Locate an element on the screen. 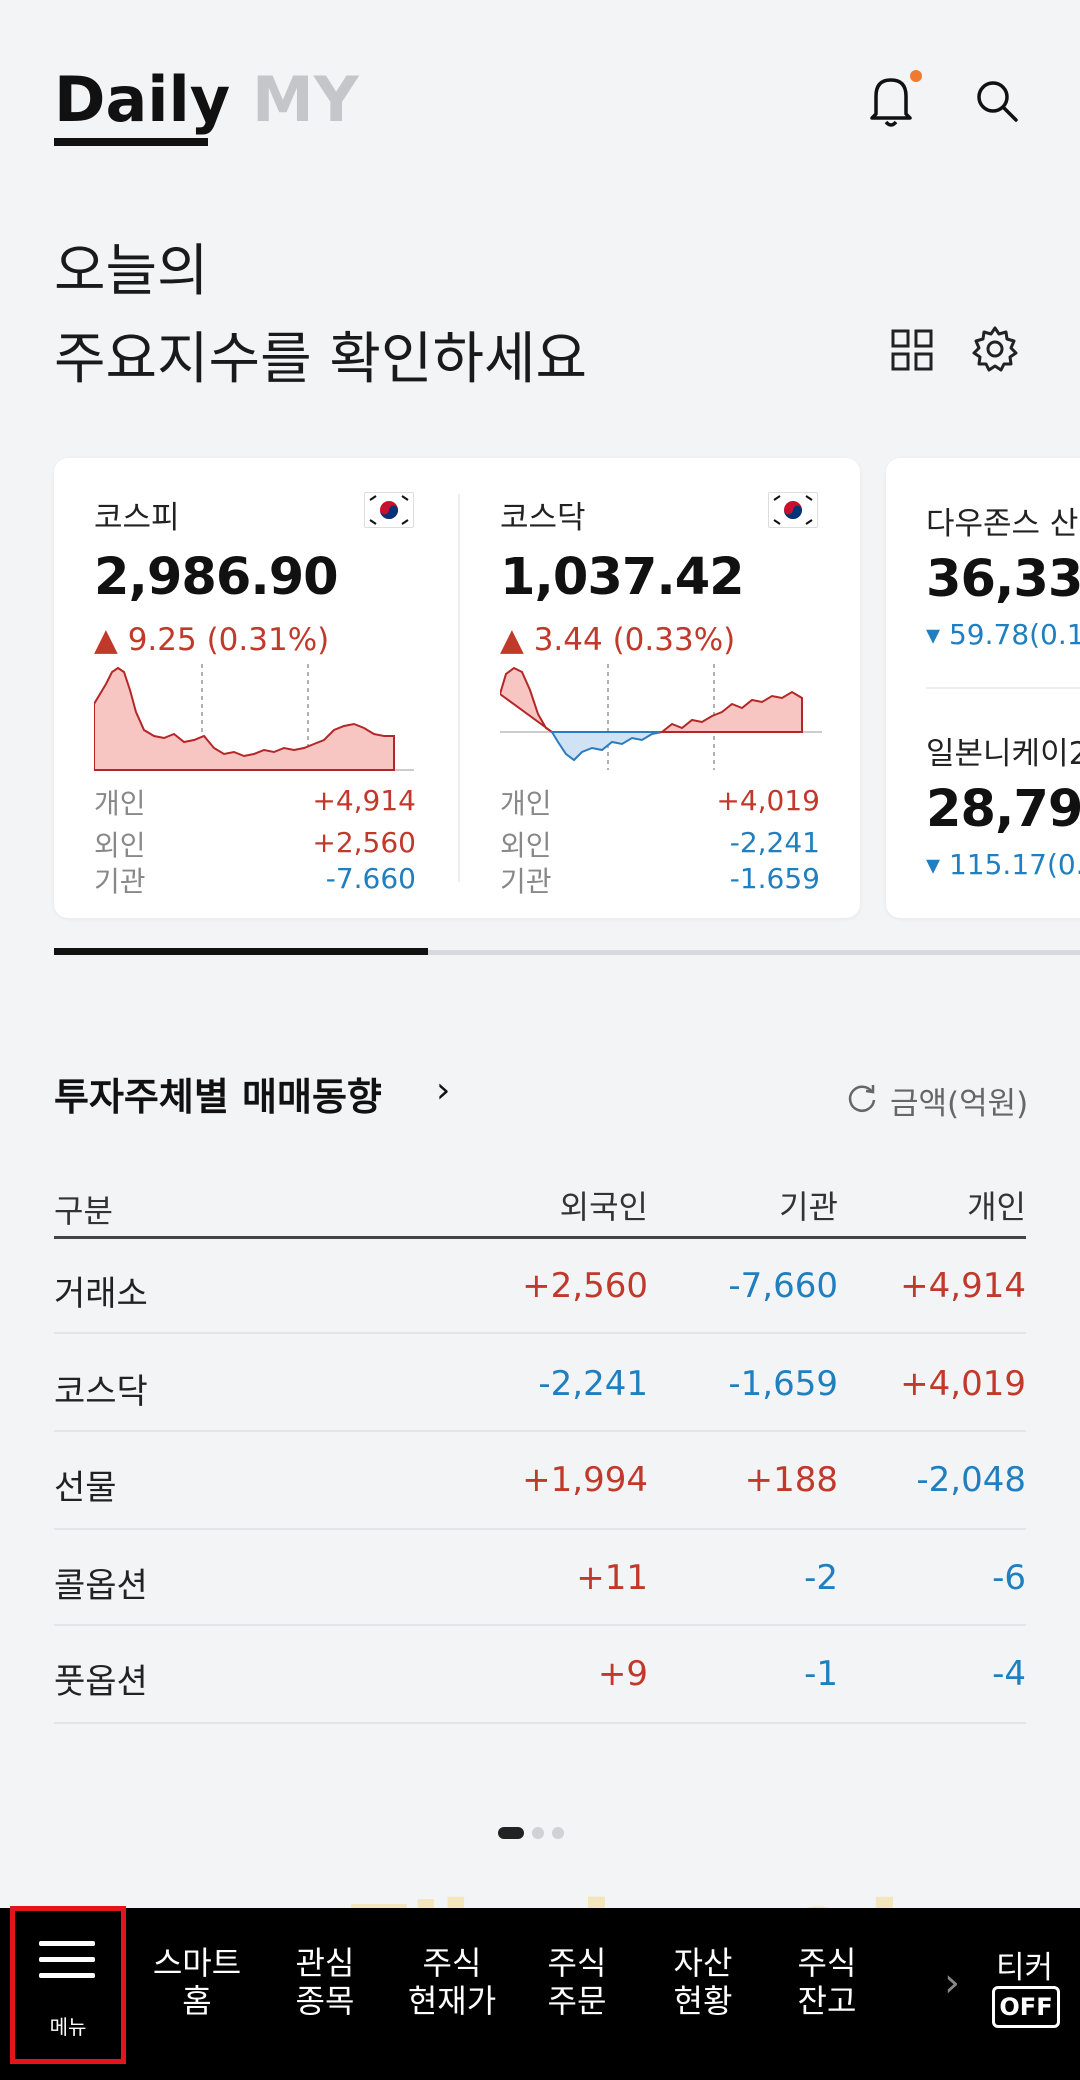 The width and height of the screenshot is (1080, 2080). carousel-scroll-thumb is located at coordinates (241, 951).